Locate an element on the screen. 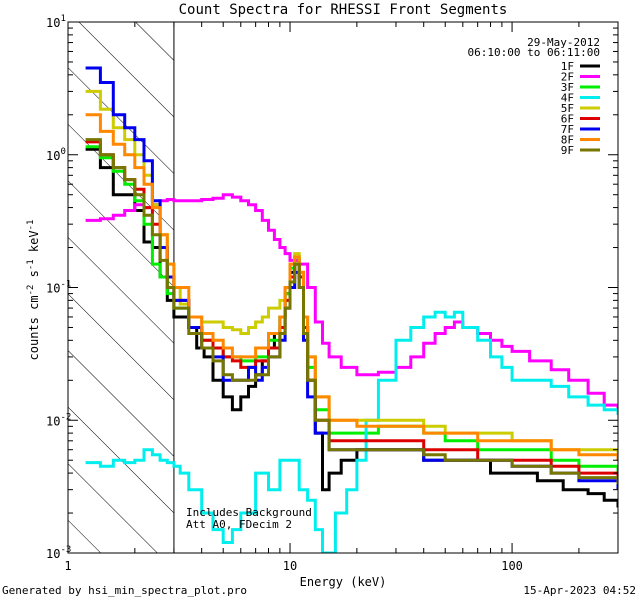 This screenshot has height=600, width=640. y-tick-label: 10¹ is located at coordinates (56, 22).